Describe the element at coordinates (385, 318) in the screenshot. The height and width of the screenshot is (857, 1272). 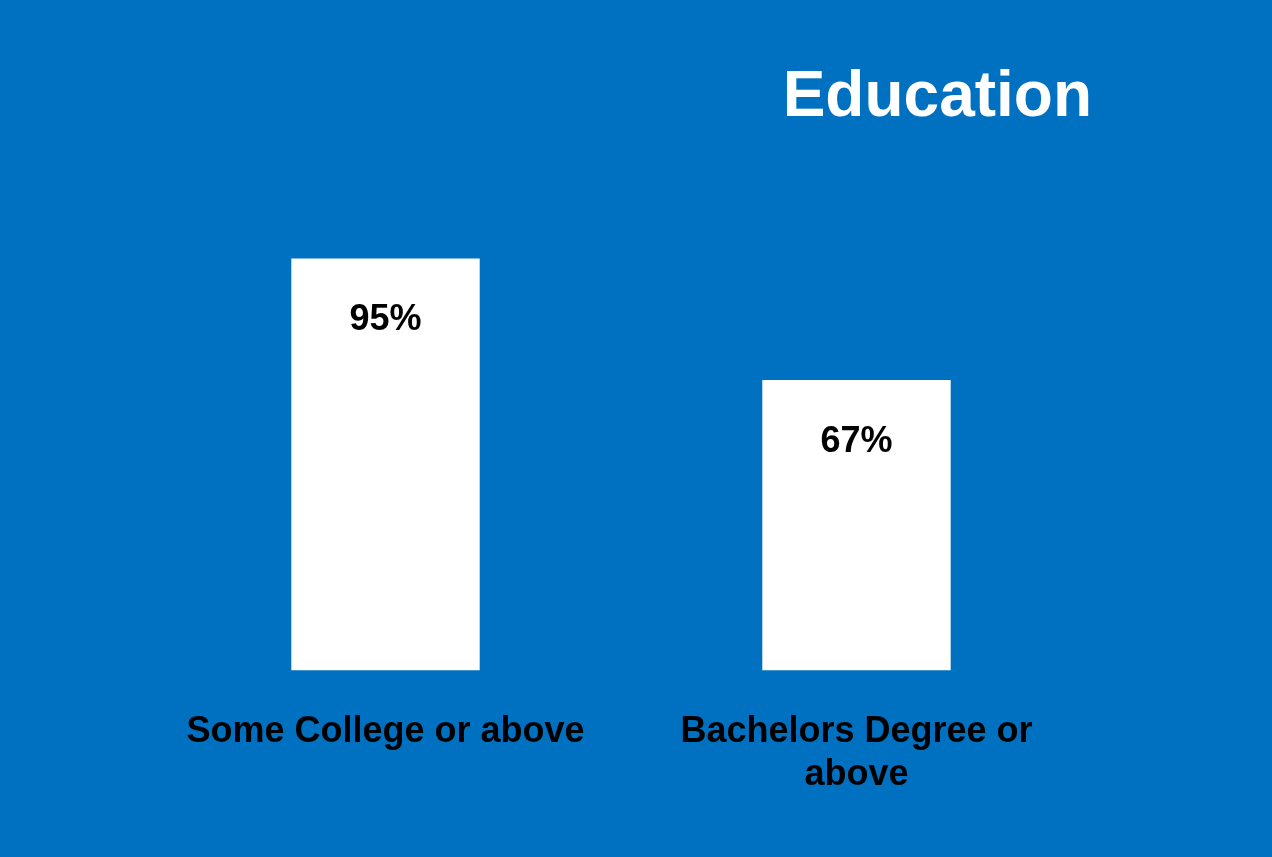
I see `data-label: 95%` at that location.